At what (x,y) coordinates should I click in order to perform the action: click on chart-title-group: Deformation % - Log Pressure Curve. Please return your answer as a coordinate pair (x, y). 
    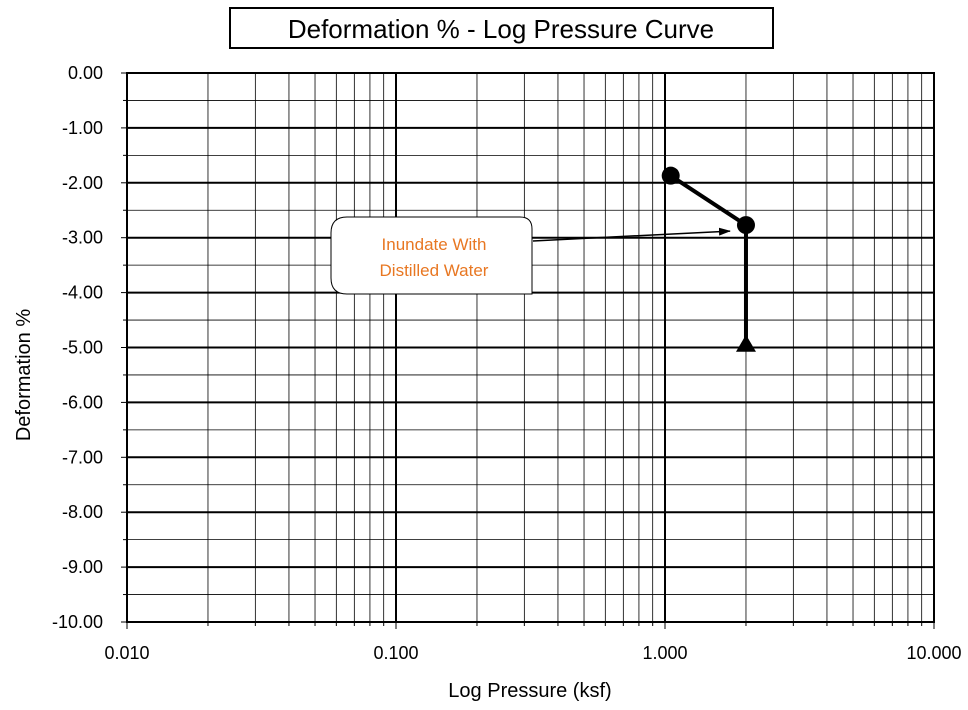
    Looking at the image, I should click on (501, 28).